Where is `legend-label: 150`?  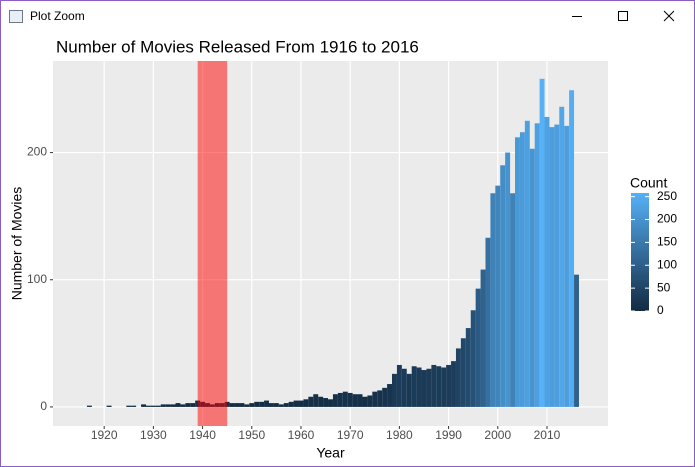
legend-label: 150 is located at coordinates (667, 242).